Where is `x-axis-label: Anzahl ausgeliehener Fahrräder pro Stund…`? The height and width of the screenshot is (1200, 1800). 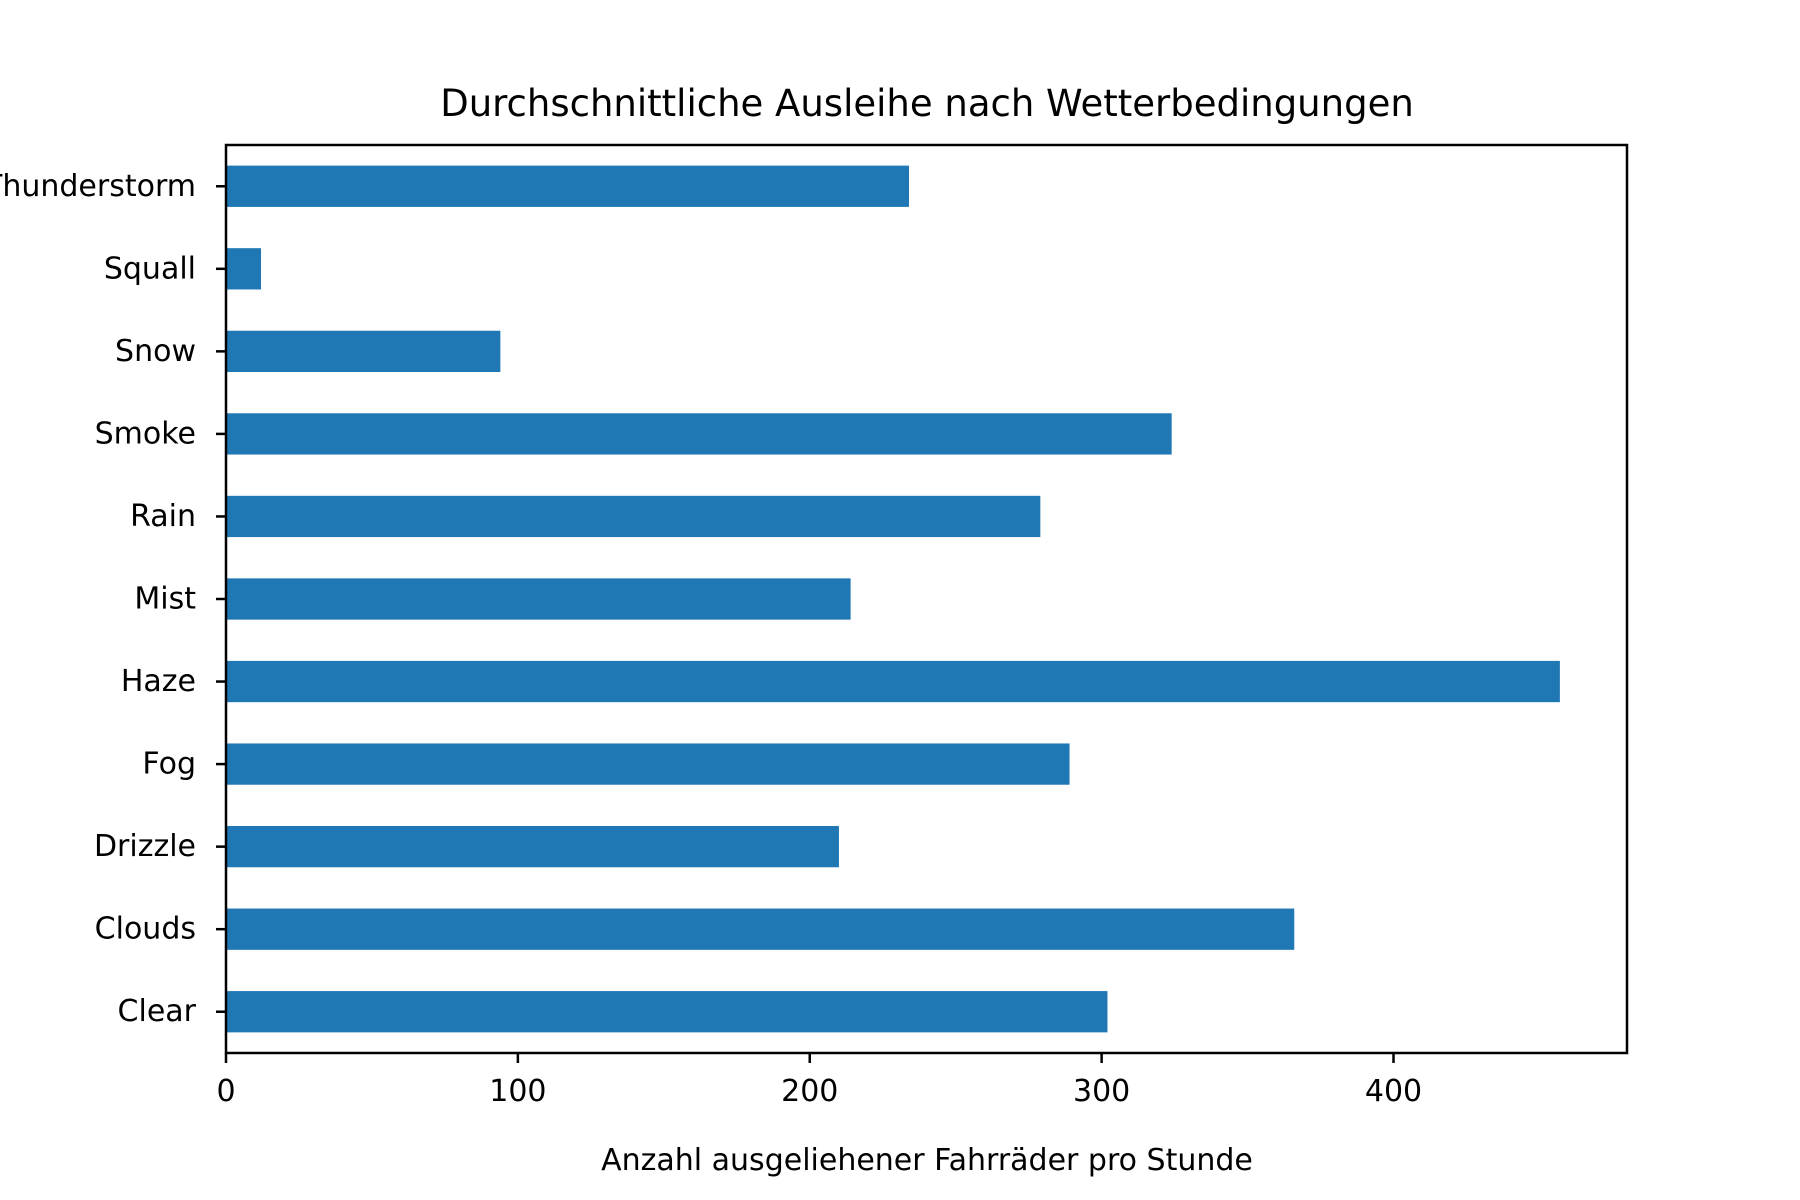
x-axis-label: Anzahl ausgeliehener Fahrräder pro Stund… is located at coordinates (927, 1160).